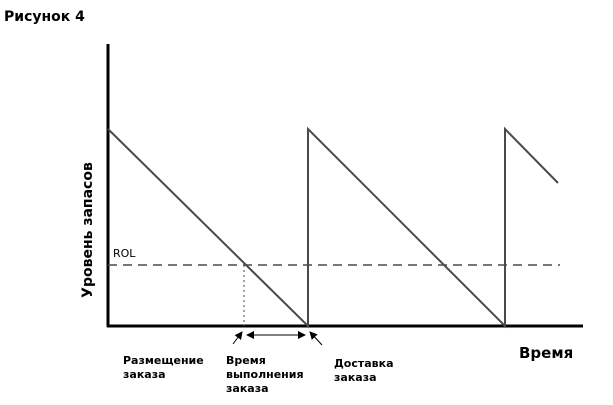  I want to click on order-delivery-arrow, so click(316, 338).